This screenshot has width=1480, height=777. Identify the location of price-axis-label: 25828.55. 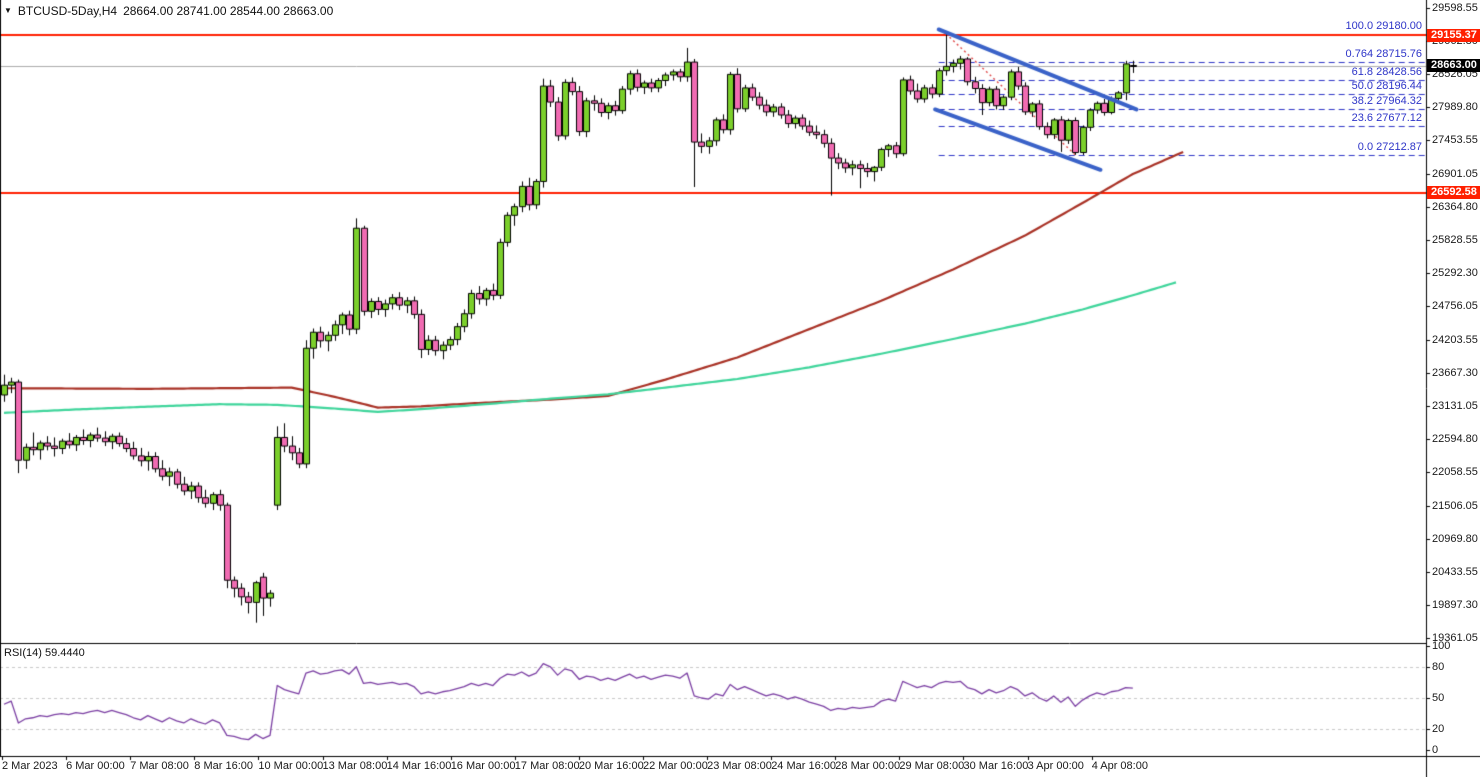
(1455, 240).